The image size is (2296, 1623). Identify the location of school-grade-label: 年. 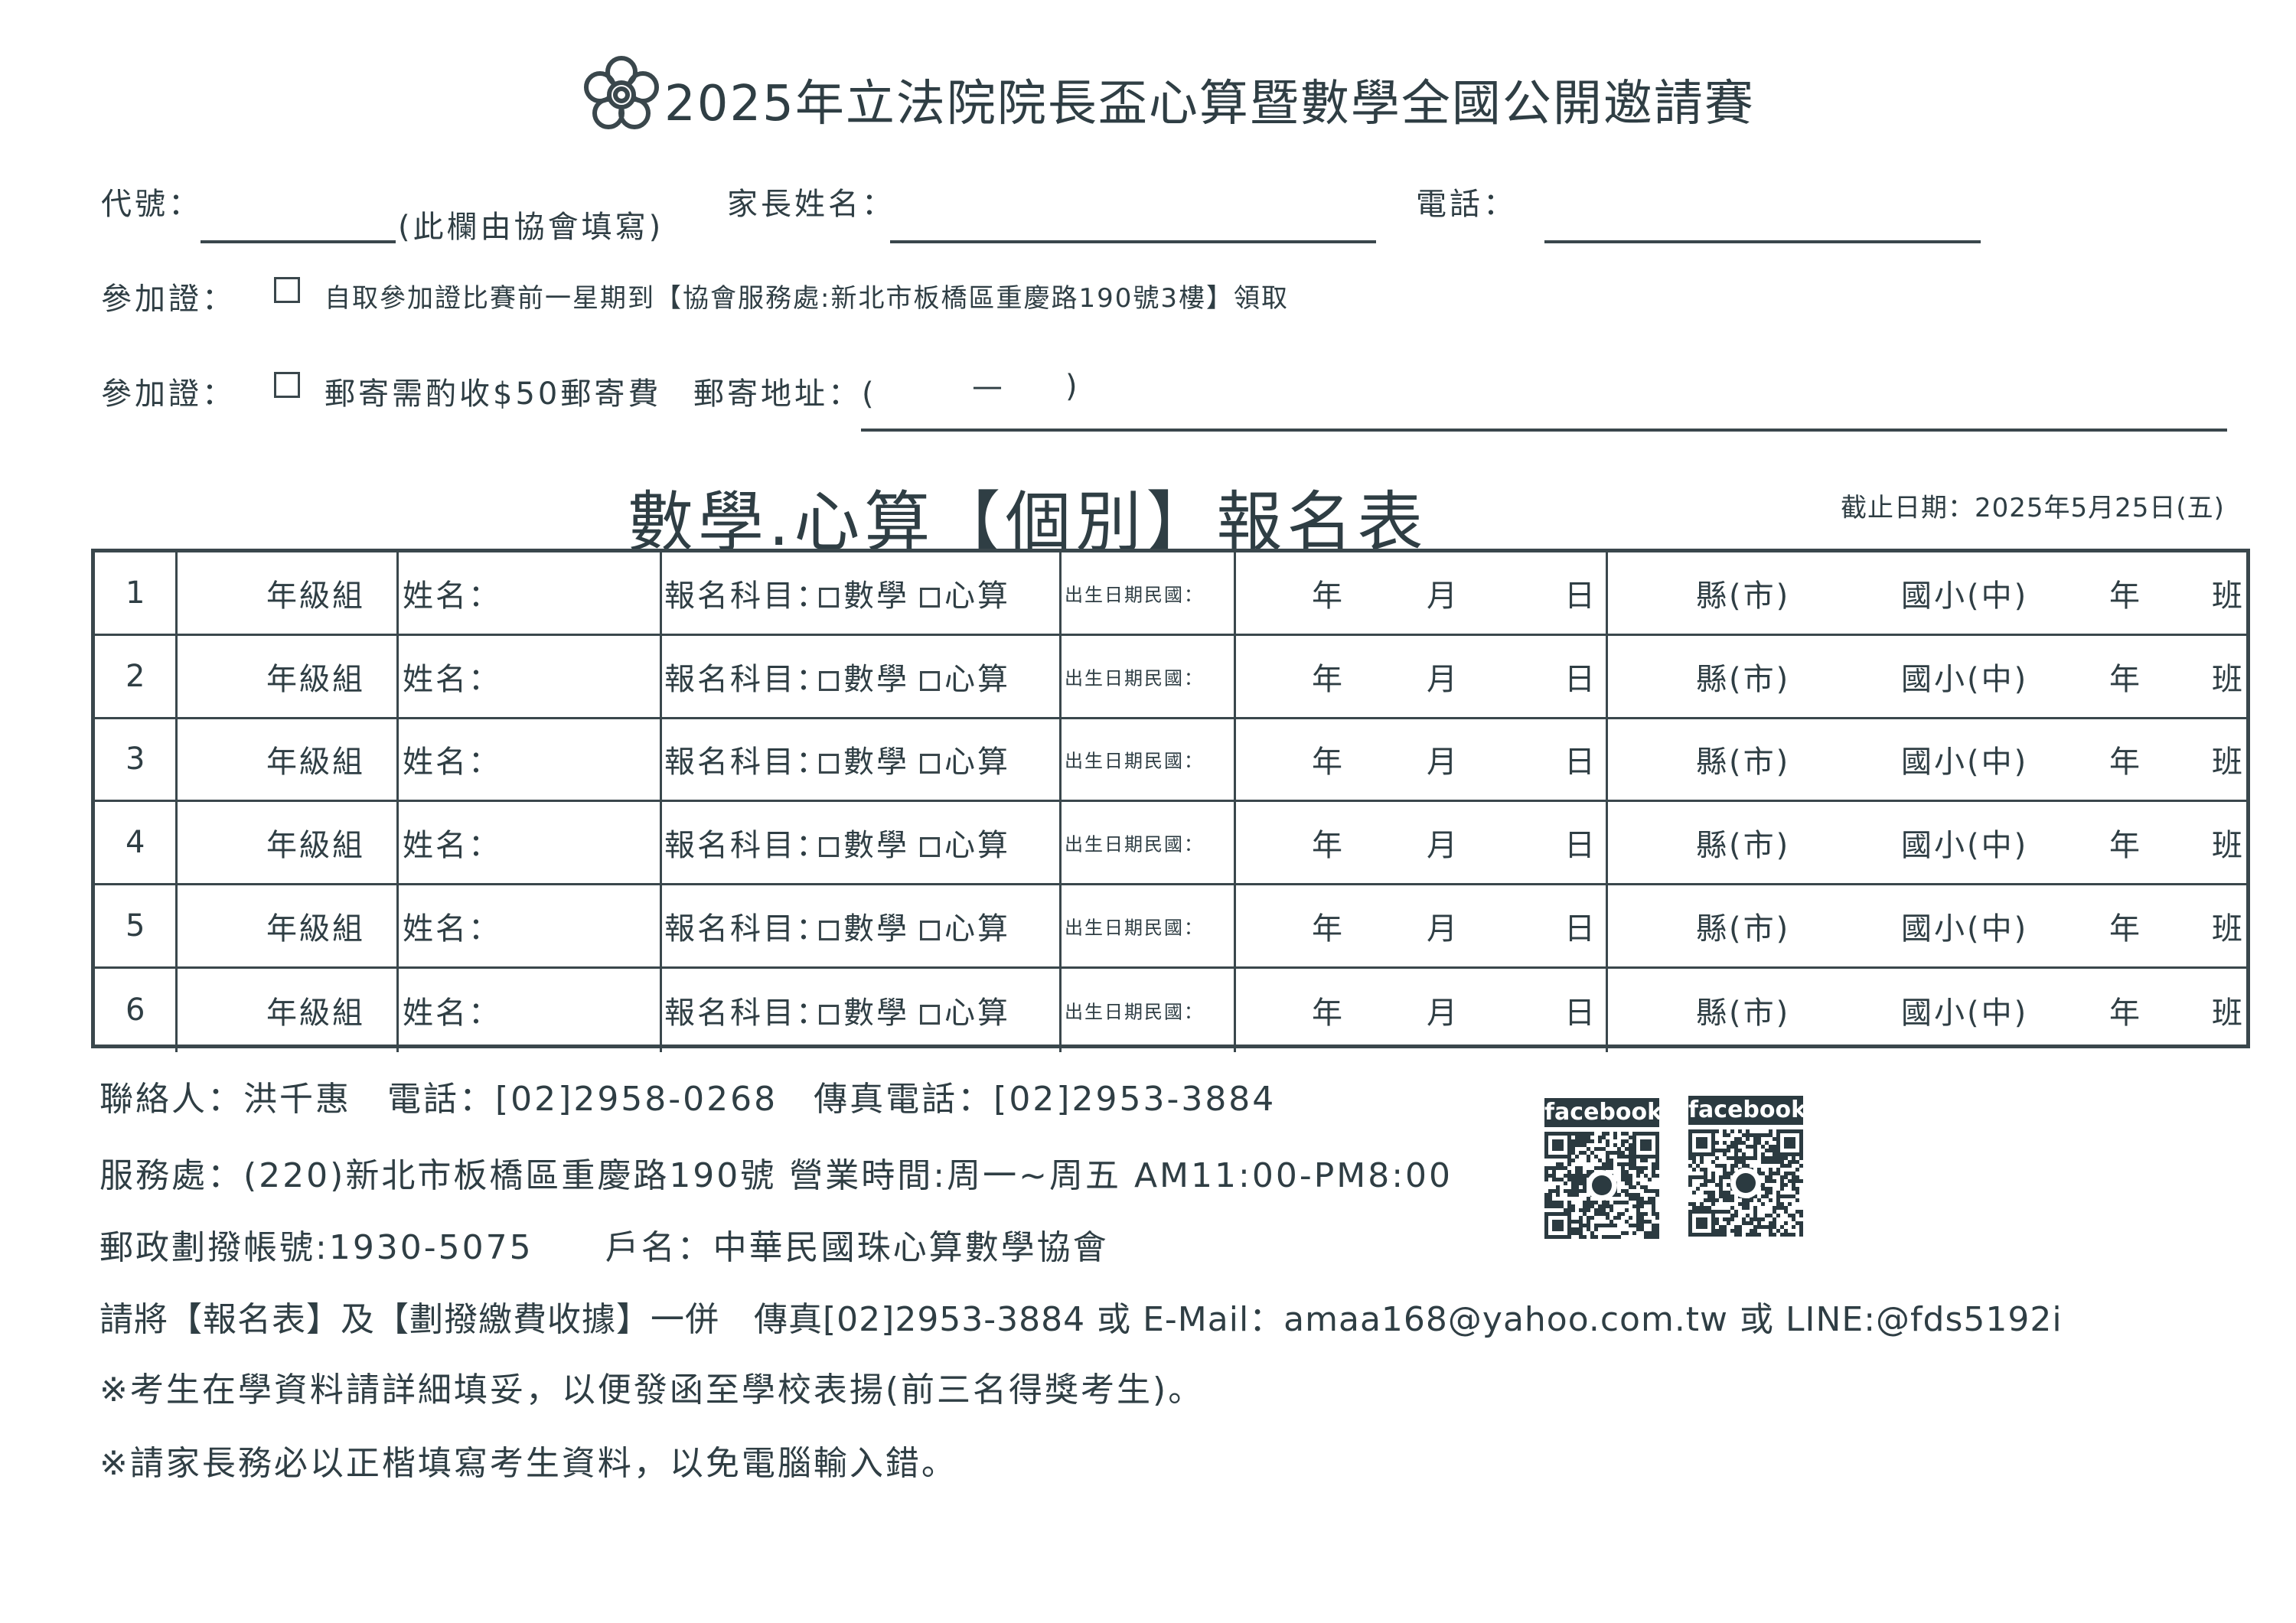
(2125, 846).